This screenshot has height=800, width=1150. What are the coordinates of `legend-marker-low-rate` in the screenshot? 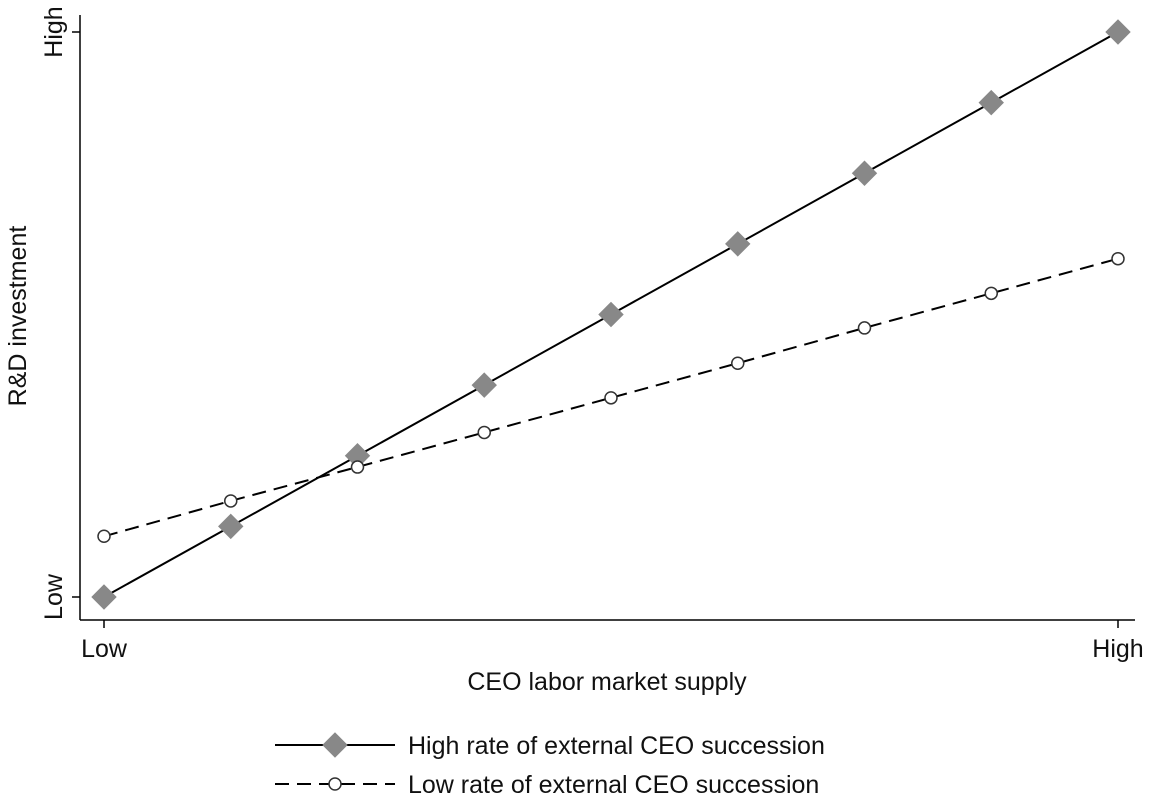 It's located at (335, 784).